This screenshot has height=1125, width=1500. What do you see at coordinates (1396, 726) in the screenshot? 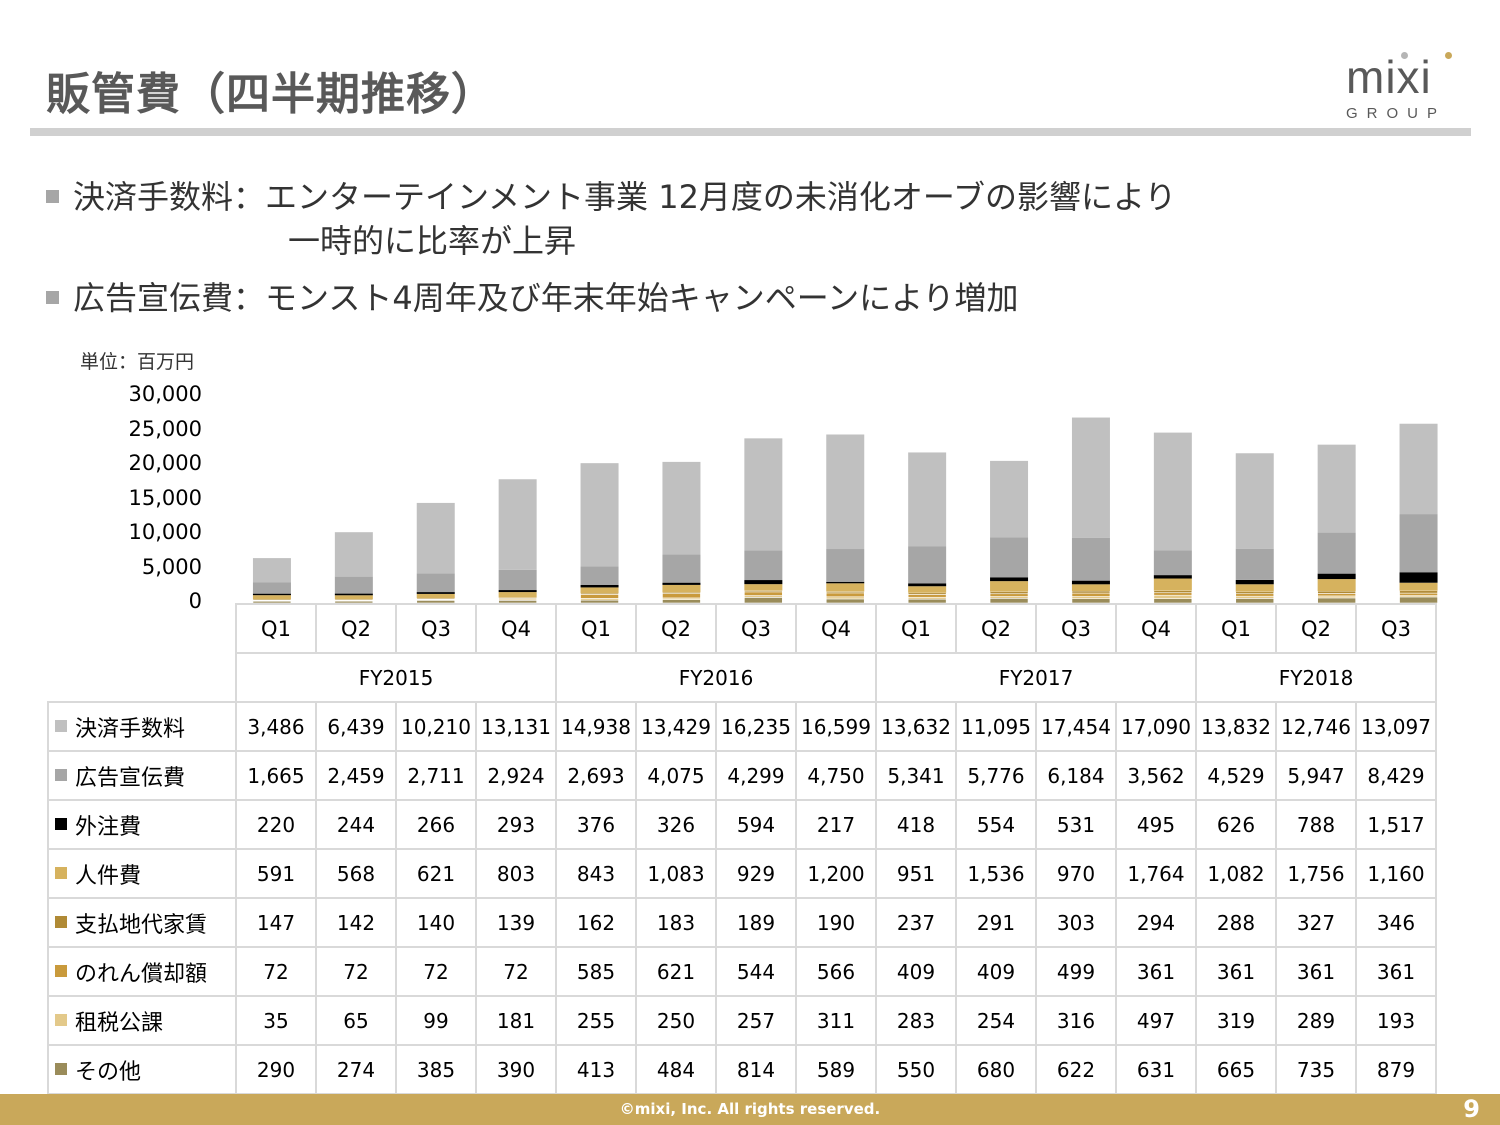
I see `data-label: 13,097` at bounding box center [1396, 726].